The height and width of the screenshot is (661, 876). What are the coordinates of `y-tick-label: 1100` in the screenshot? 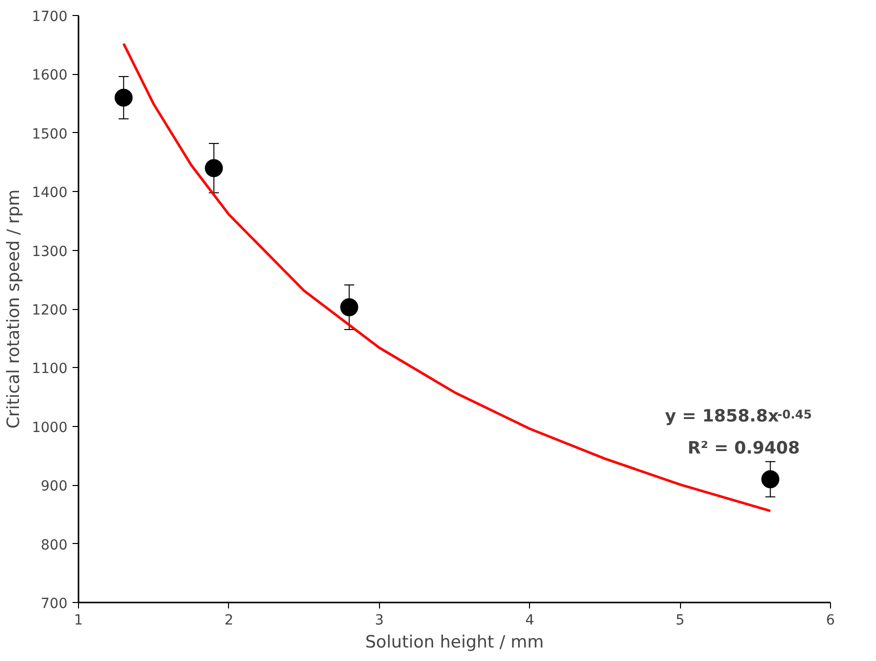 It's located at (50, 369).